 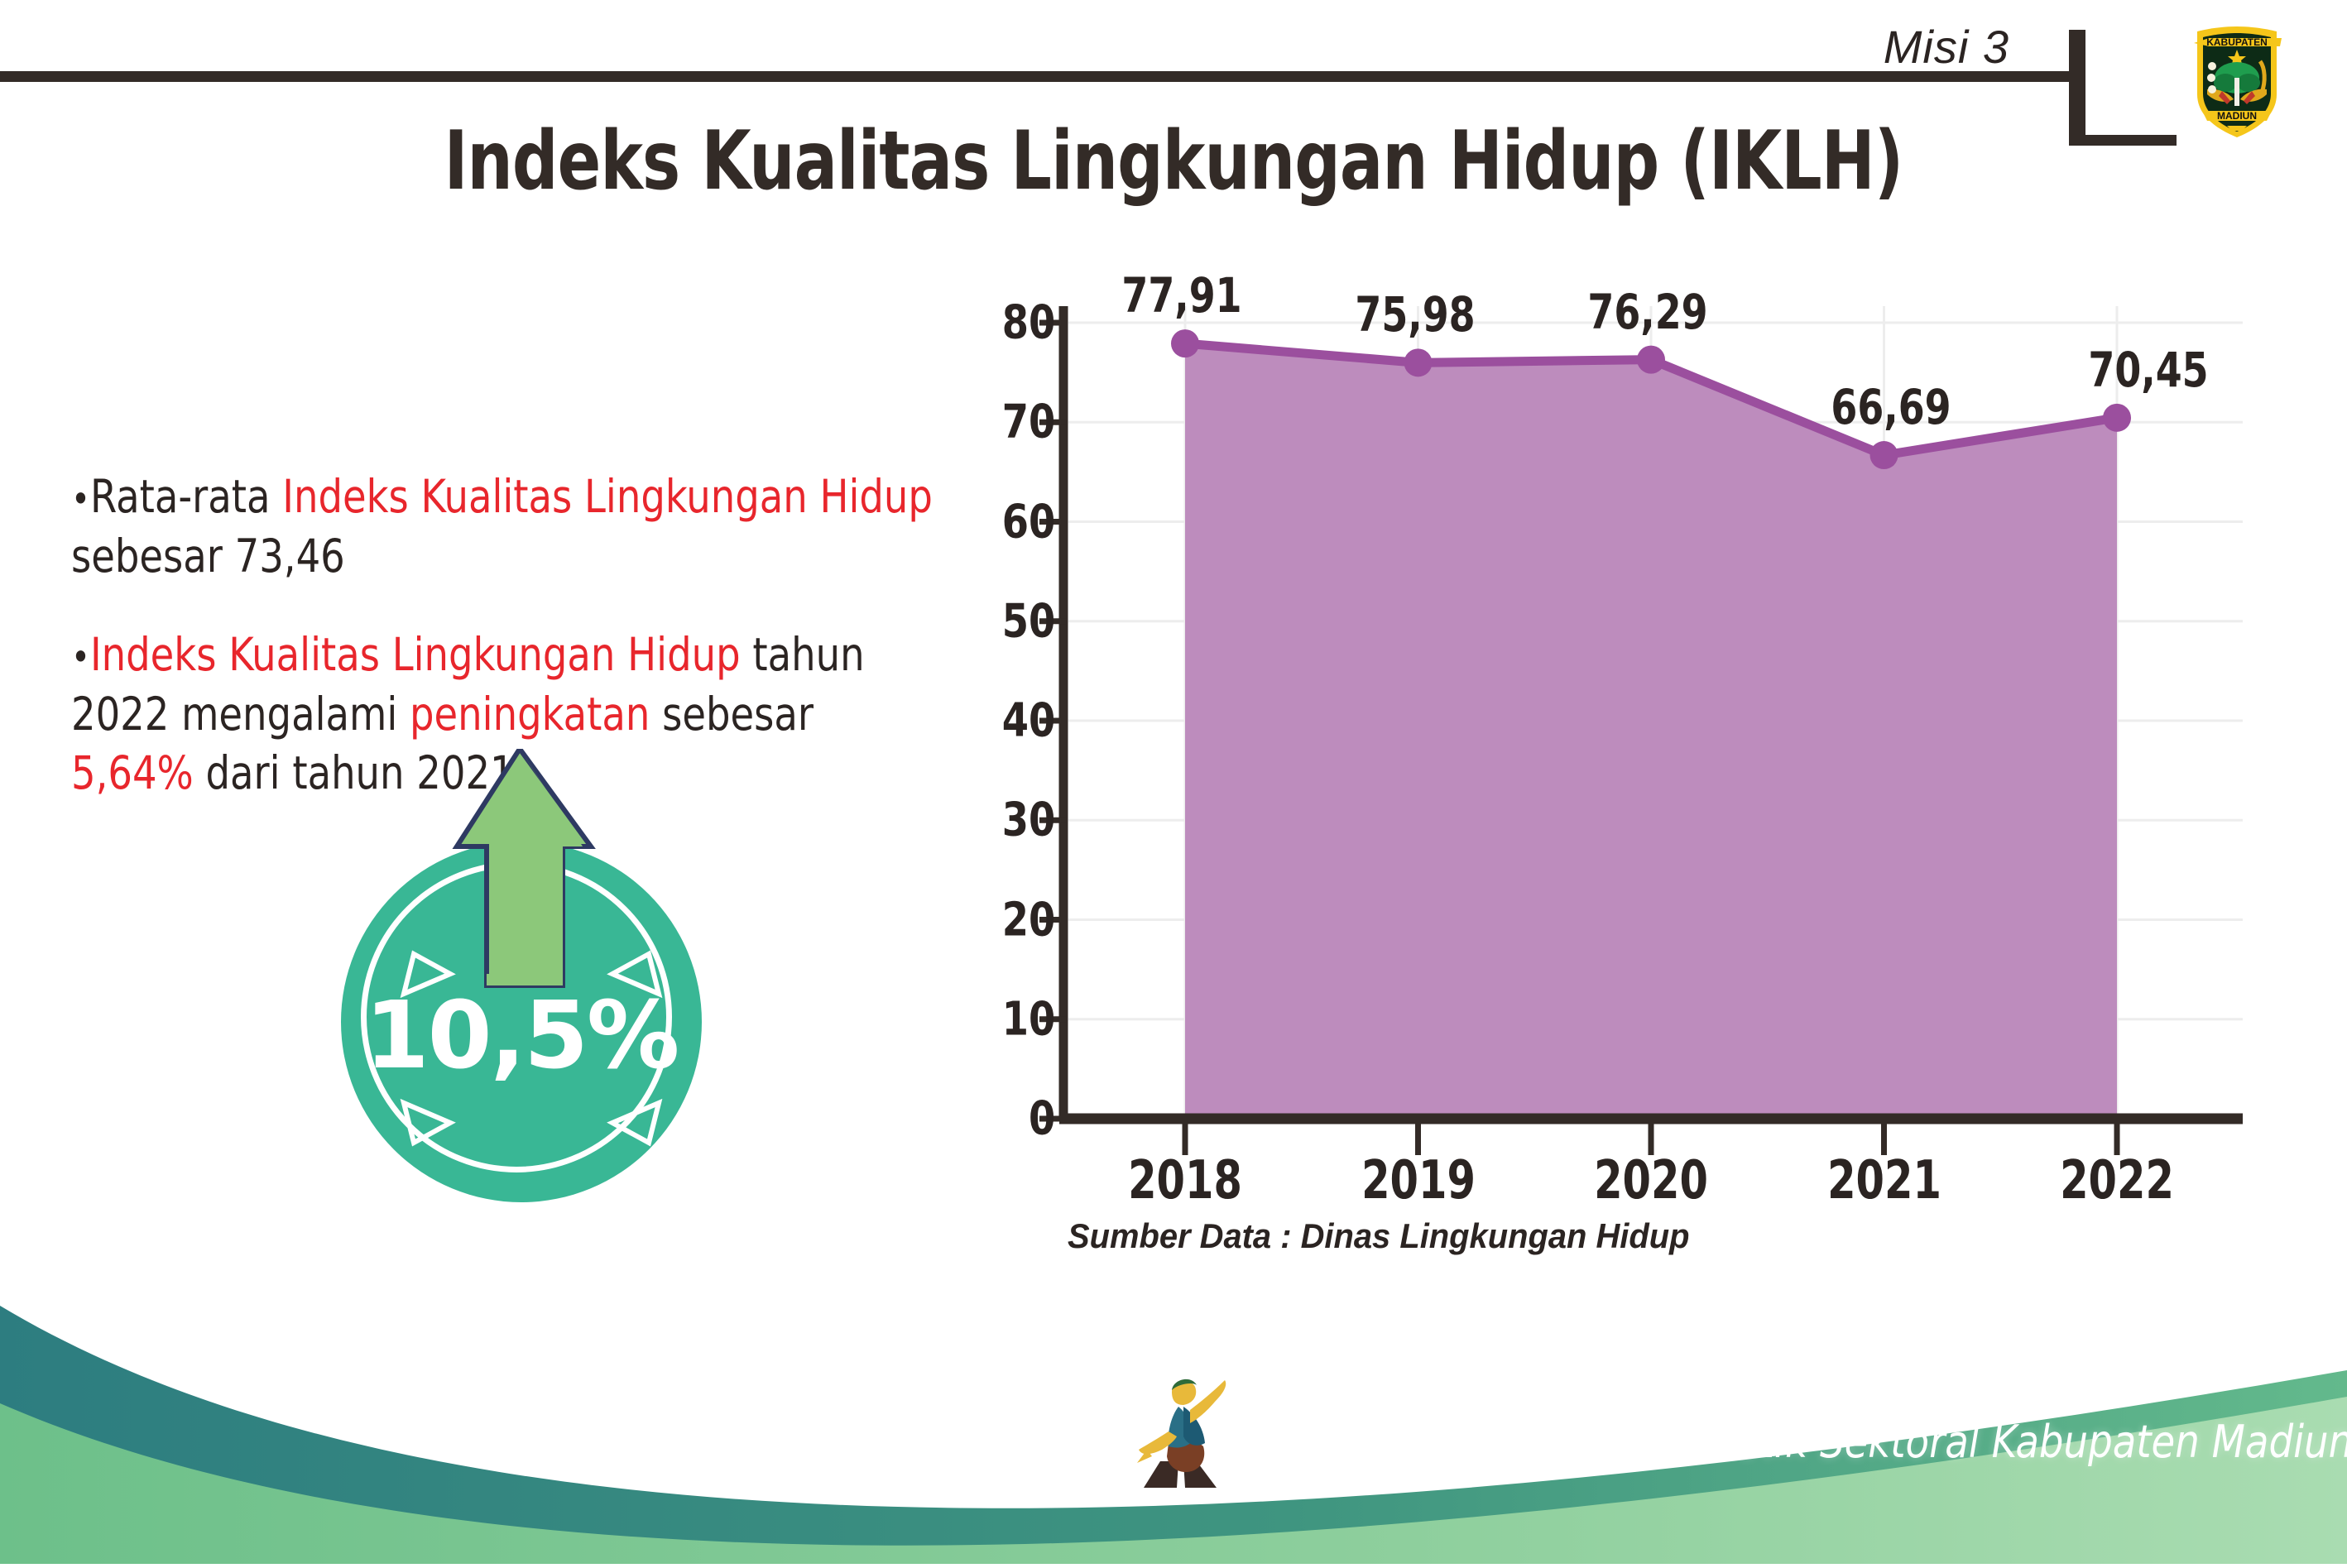 What do you see at coordinates (1185, 1181) in the screenshot?
I see `x-tick-label: 2018` at bounding box center [1185, 1181].